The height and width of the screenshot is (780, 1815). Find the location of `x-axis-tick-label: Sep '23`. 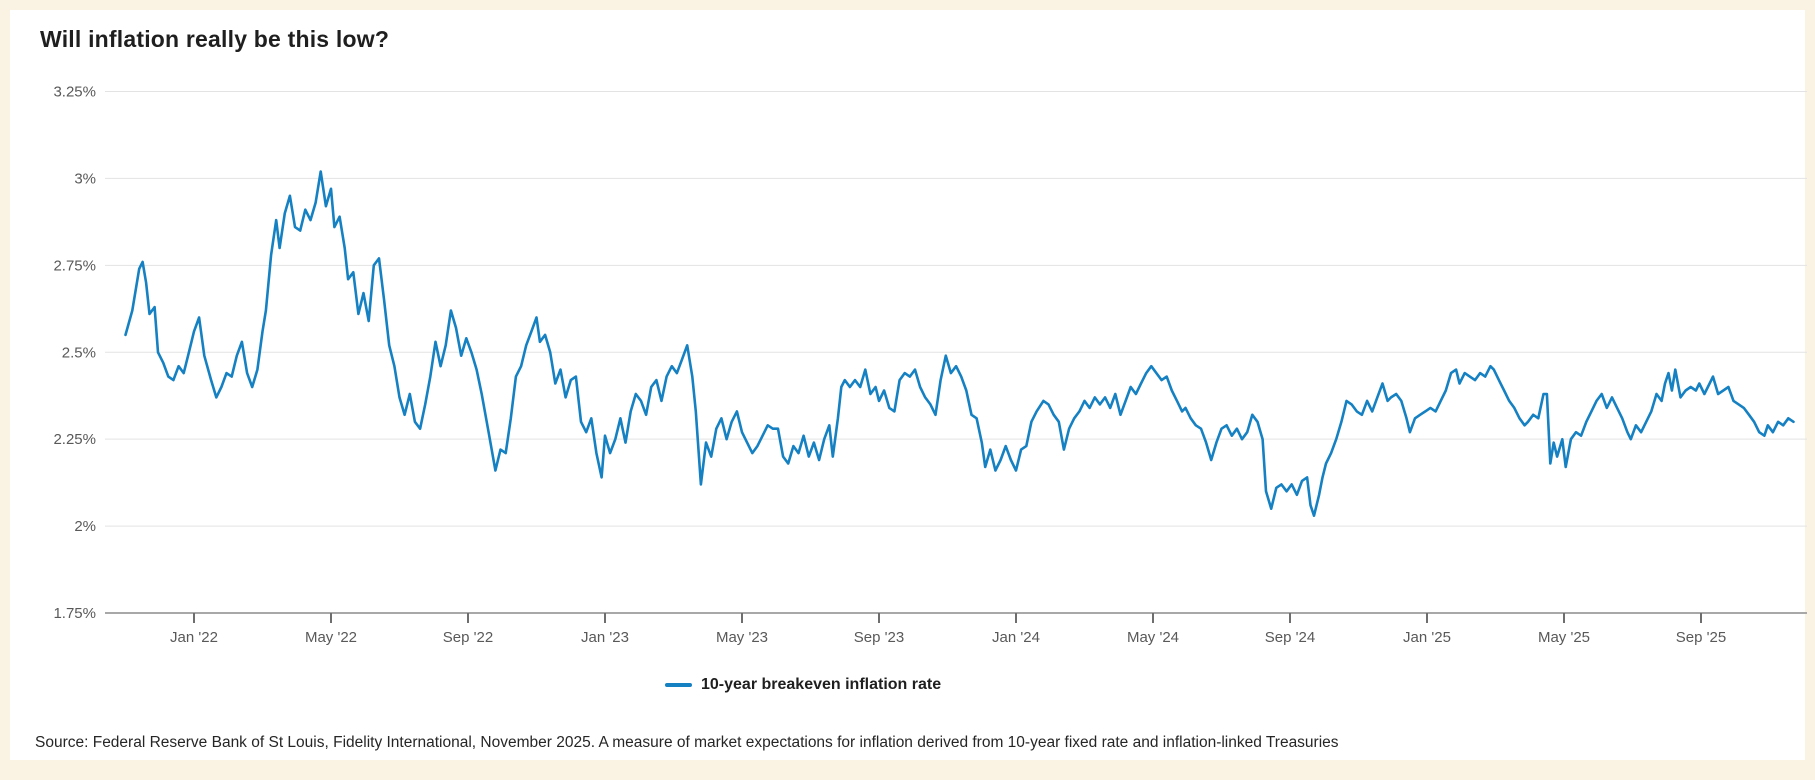

x-axis-tick-label: Sep '23 is located at coordinates (879, 637).